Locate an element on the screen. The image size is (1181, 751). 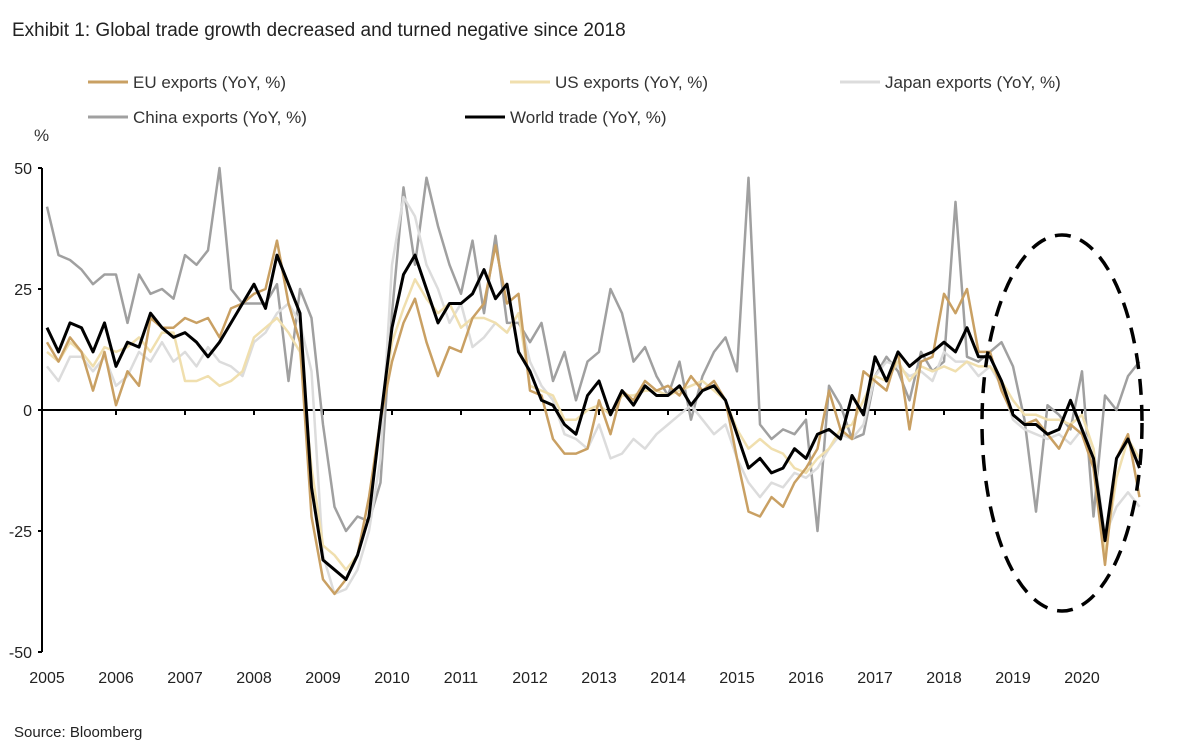
y-tick-label: 0 is located at coordinates (27, 411).